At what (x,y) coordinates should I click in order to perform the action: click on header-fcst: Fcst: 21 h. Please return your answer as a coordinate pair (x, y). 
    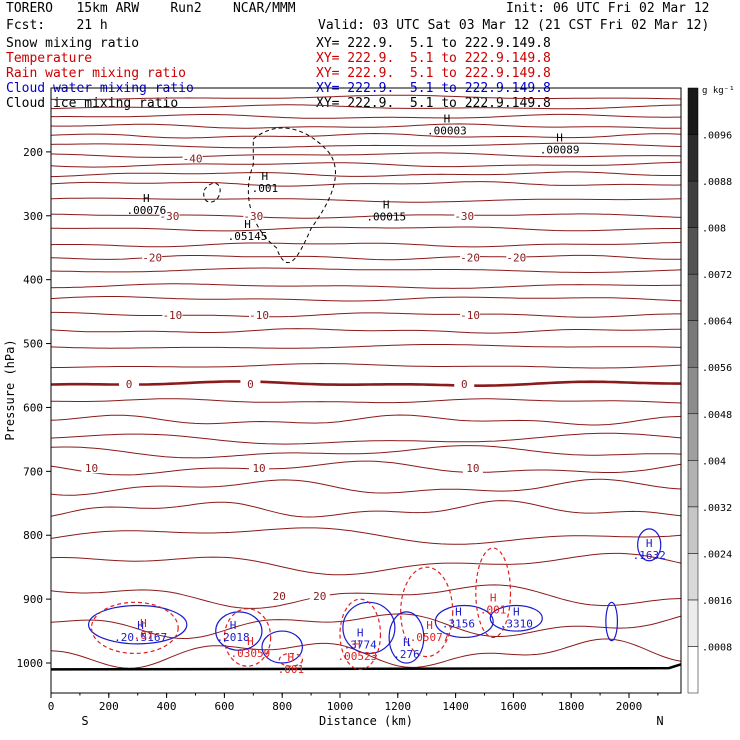
    Looking at the image, I should click on (57, 25).